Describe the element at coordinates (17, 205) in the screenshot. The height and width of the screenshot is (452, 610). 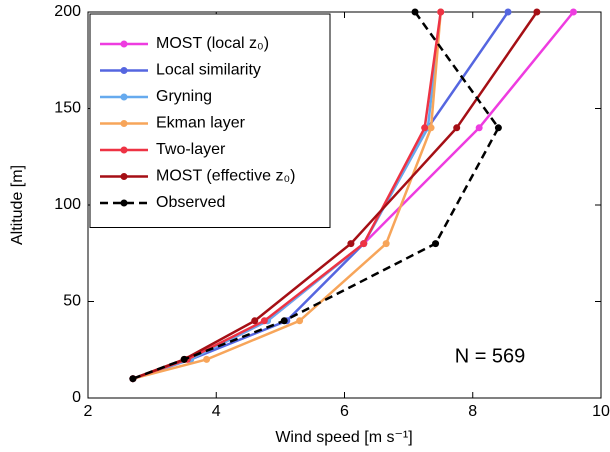
I see `y-axis-label: Altitude [m]` at that location.